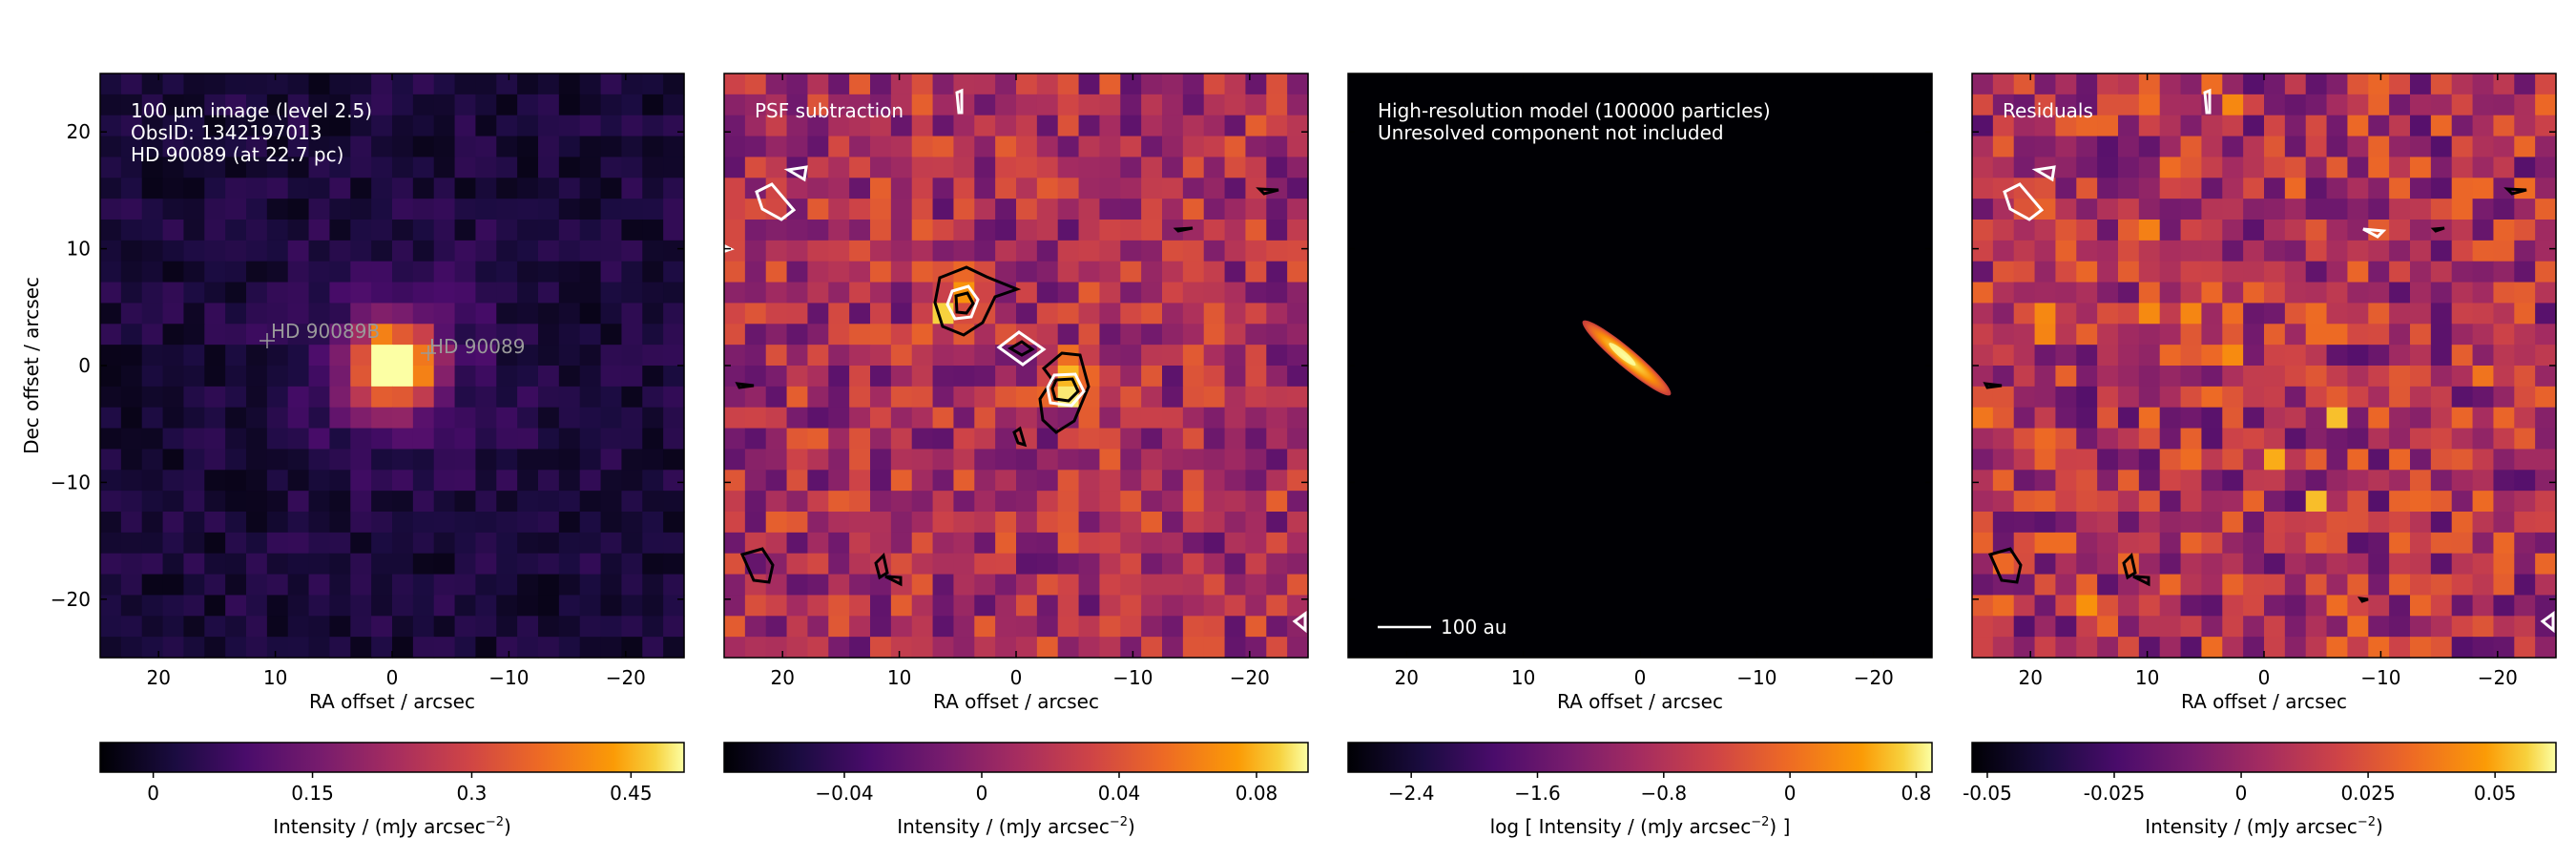 The height and width of the screenshot is (859, 2576). What do you see at coordinates (400, 788) in the screenshot?
I see `panel-1-colorbar-ticks: 0 0.15 0.3 0.45` at bounding box center [400, 788].